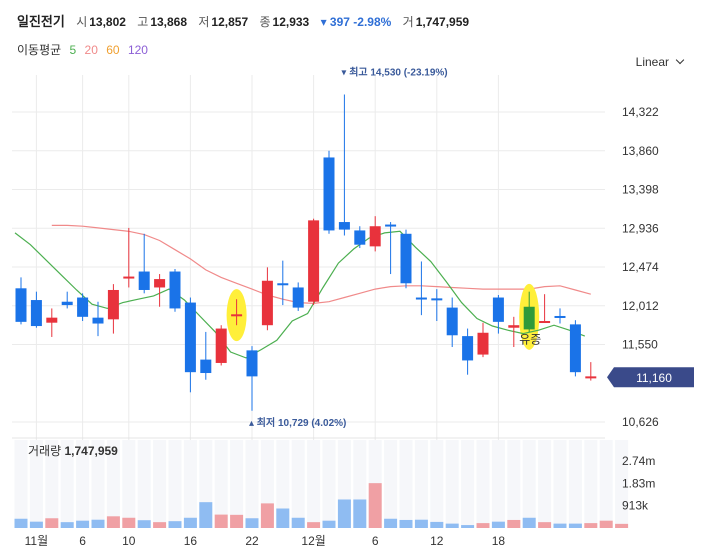  What do you see at coordinates (640, 345) in the screenshot?
I see `price-tick-label: 11,550` at bounding box center [640, 345].